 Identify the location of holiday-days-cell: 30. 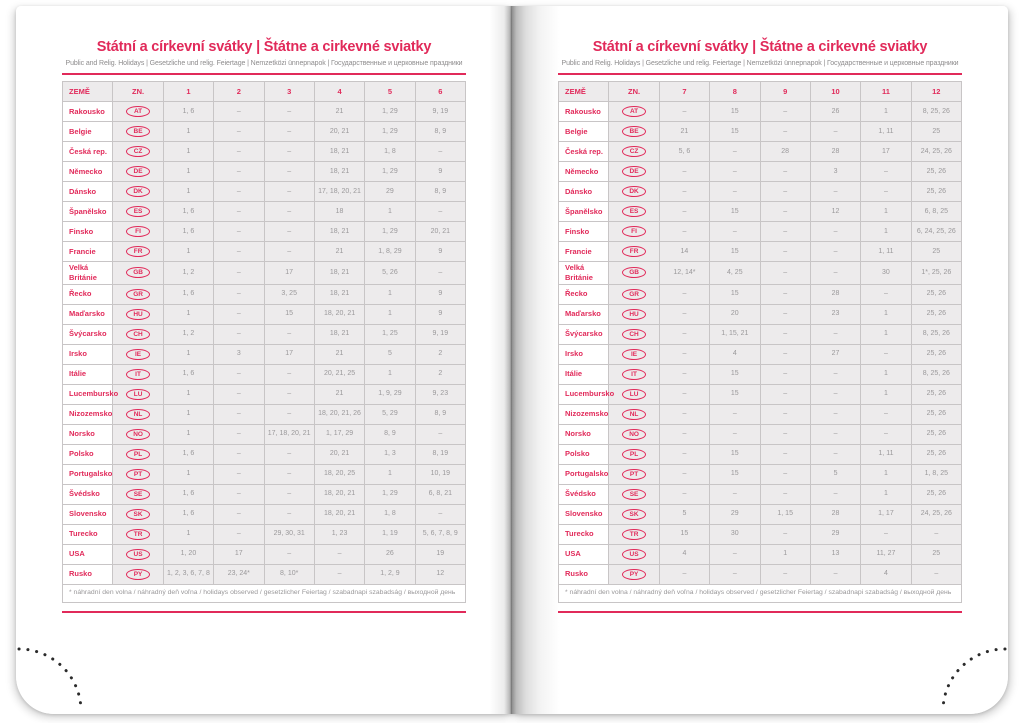
(735, 534).